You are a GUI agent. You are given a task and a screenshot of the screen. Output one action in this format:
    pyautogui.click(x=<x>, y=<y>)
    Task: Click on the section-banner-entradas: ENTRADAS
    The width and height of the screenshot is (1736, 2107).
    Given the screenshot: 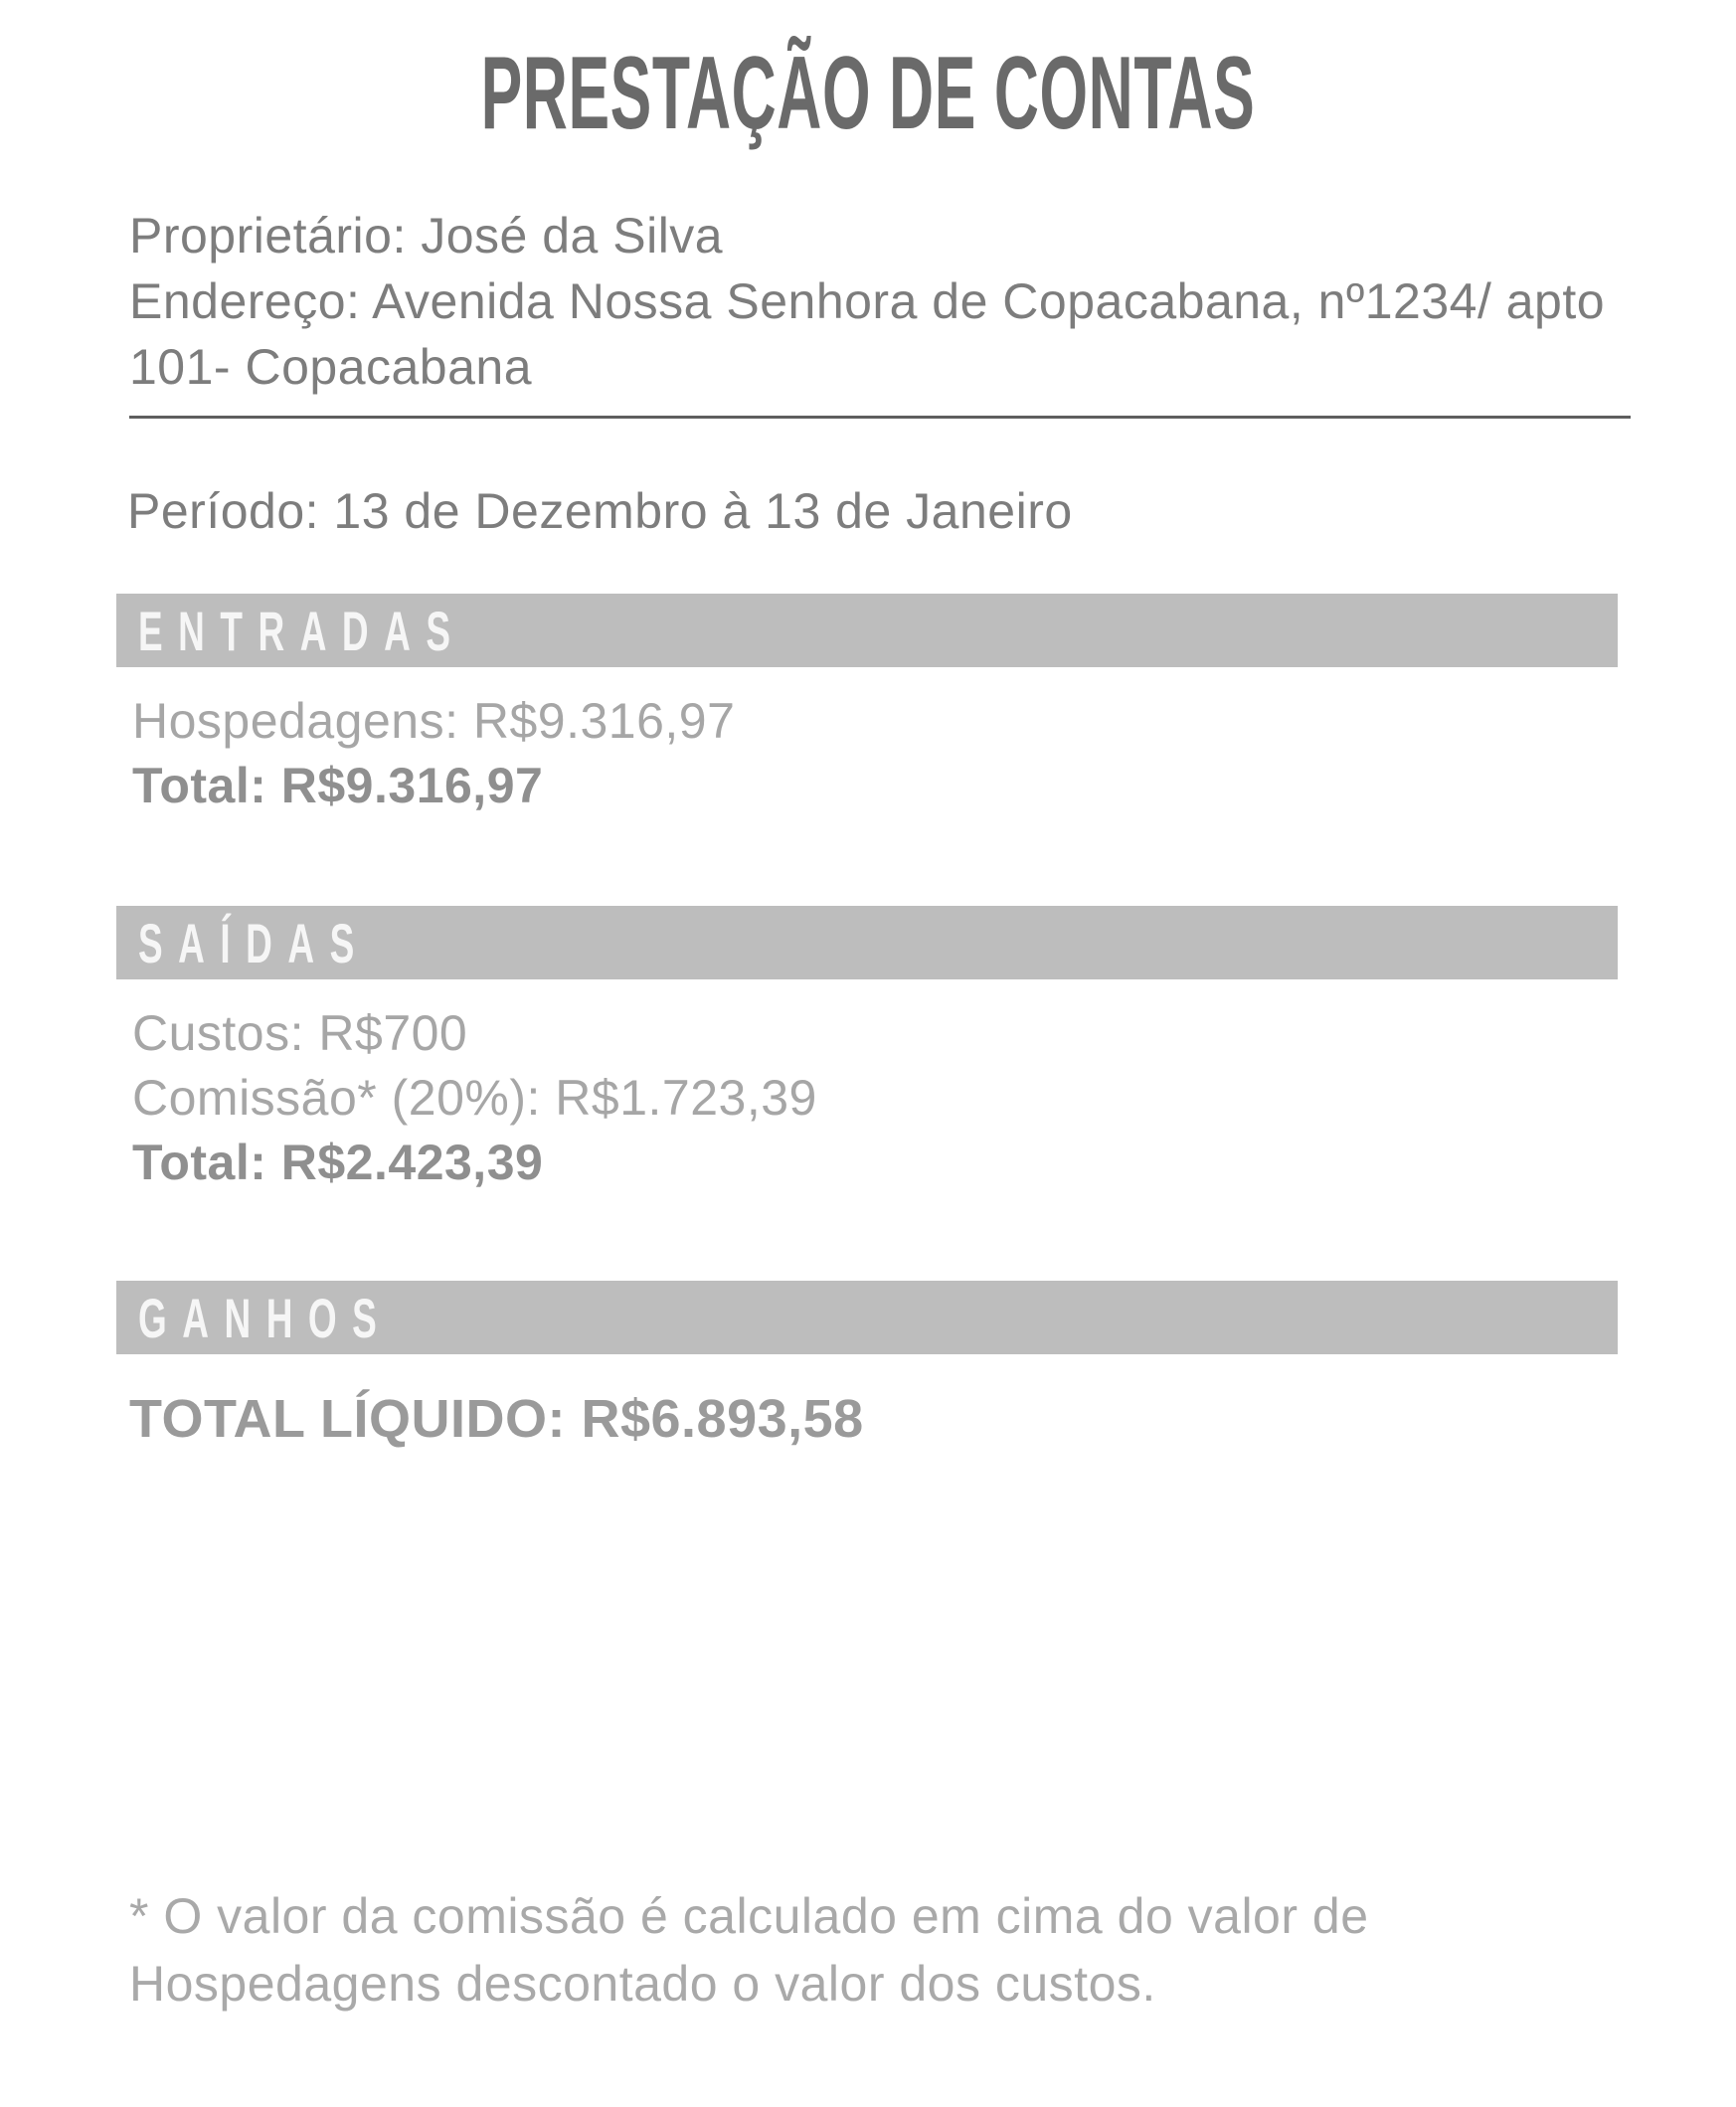 What is the action you would take?
    pyautogui.click(x=867, y=630)
    